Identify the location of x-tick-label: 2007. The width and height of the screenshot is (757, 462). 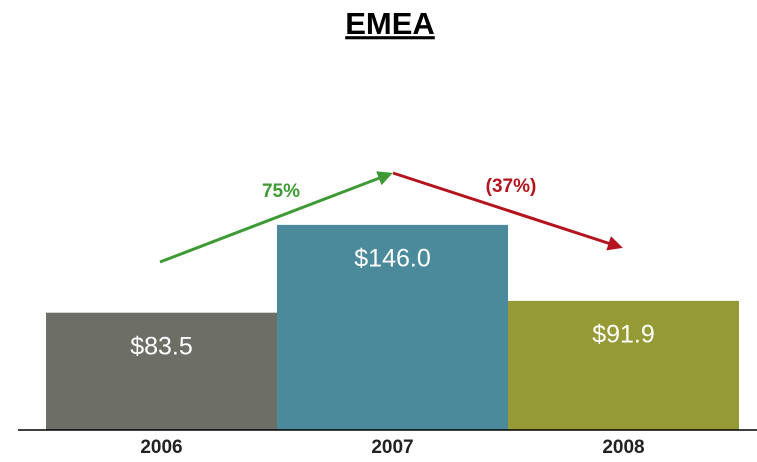
(392, 447).